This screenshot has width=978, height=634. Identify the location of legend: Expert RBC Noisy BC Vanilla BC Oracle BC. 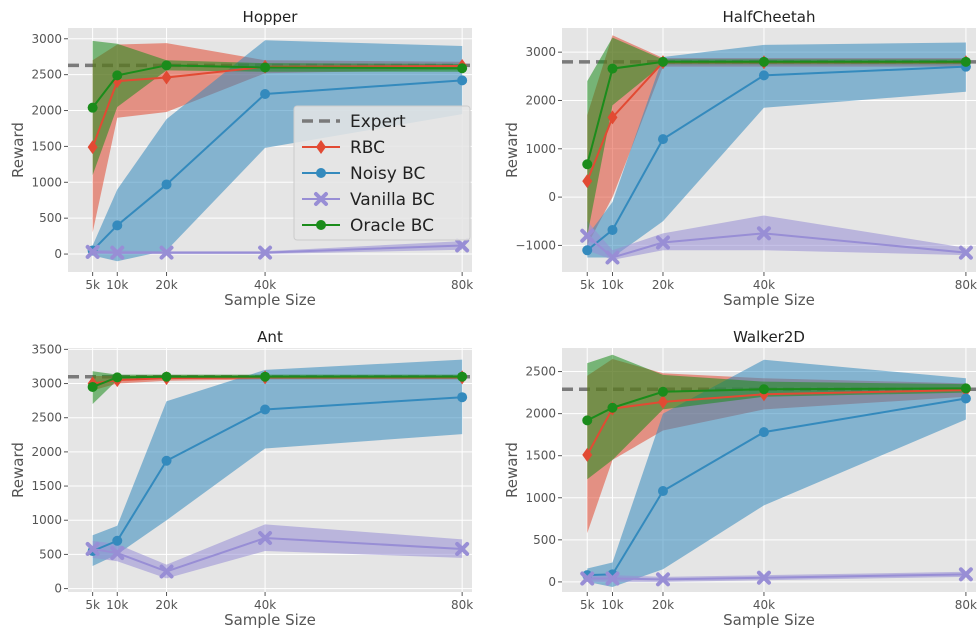
(382, 173).